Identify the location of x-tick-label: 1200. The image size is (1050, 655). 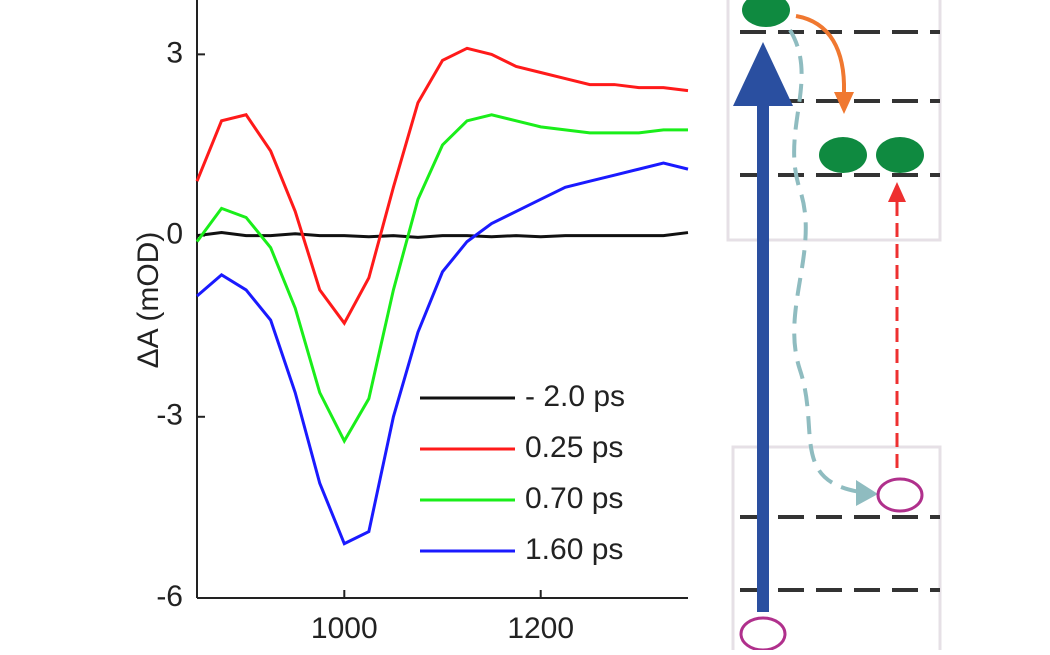
(540, 628).